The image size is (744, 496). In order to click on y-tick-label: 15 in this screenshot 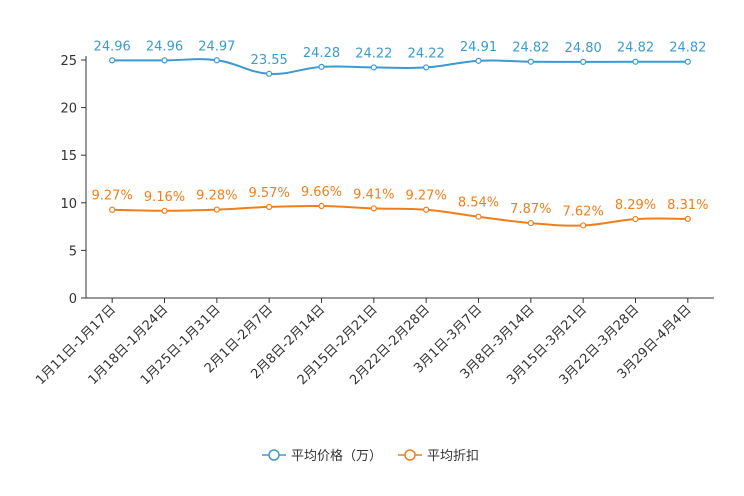, I will do `click(68, 156)`.